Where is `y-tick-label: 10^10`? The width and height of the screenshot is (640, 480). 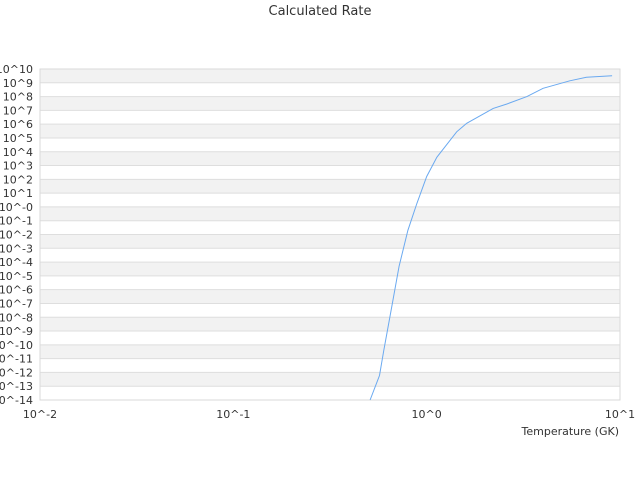
y-tick-label: 10^10 is located at coordinates (16, 69).